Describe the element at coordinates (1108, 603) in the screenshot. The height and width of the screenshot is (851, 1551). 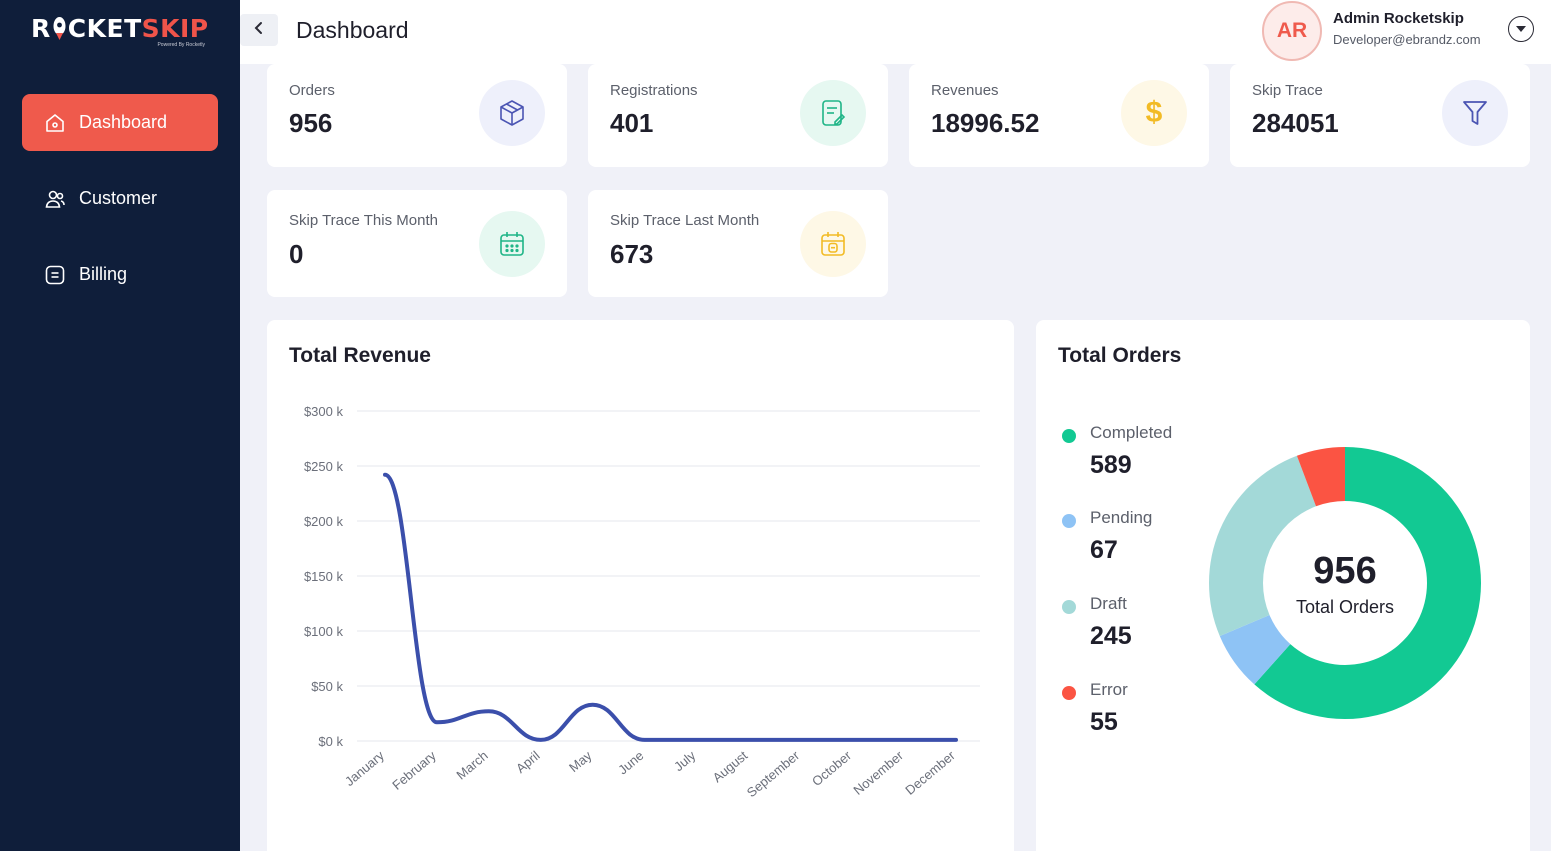
I see `legend-label: Draft` at that location.